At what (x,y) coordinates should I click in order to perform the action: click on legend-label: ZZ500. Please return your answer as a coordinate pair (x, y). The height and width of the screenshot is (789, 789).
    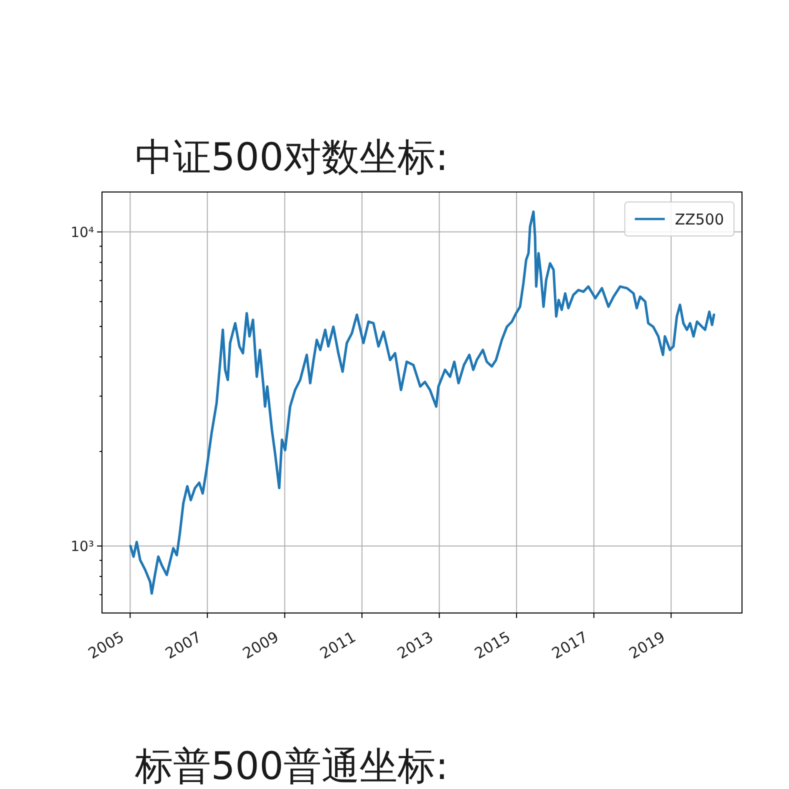
    Looking at the image, I should click on (699, 219).